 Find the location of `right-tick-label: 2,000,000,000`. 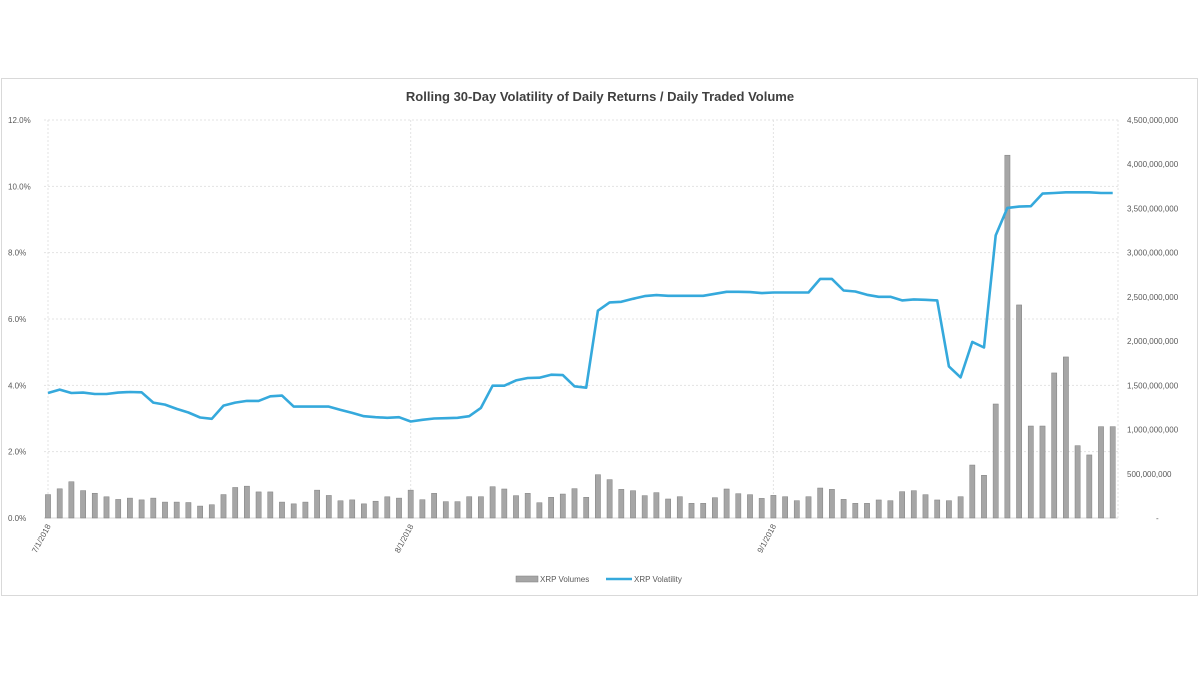

right-tick-label: 2,000,000,000 is located at coordinates (1153, 341).